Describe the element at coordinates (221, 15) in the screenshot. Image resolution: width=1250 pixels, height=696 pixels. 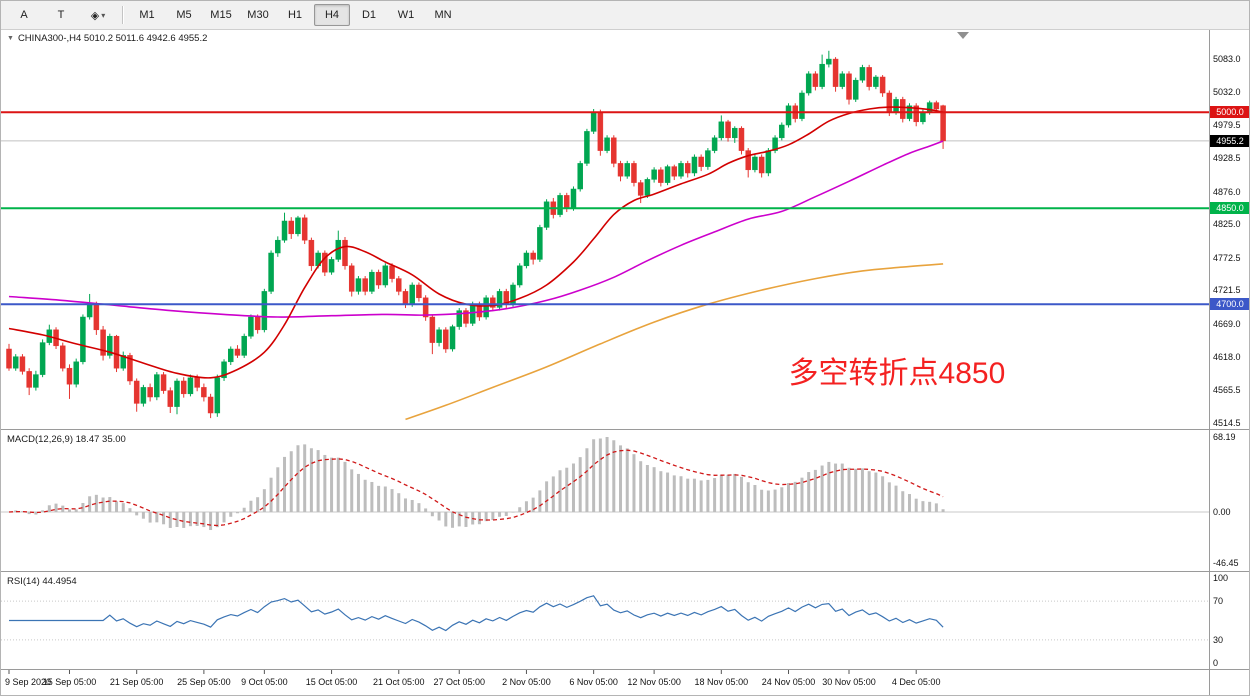
I see `timeframe-button-m15: M15` at that location.